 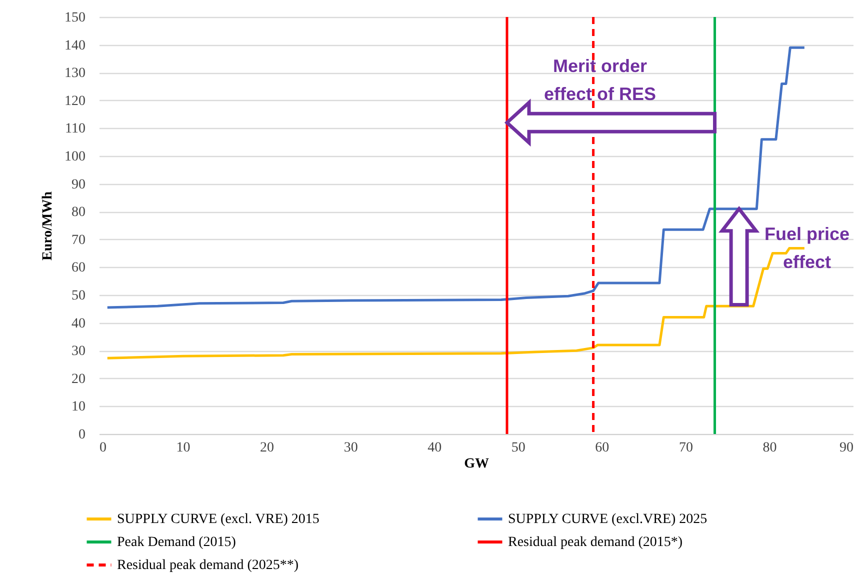 I want to click on y-tick-label: 30, so click(x=79, y=352).